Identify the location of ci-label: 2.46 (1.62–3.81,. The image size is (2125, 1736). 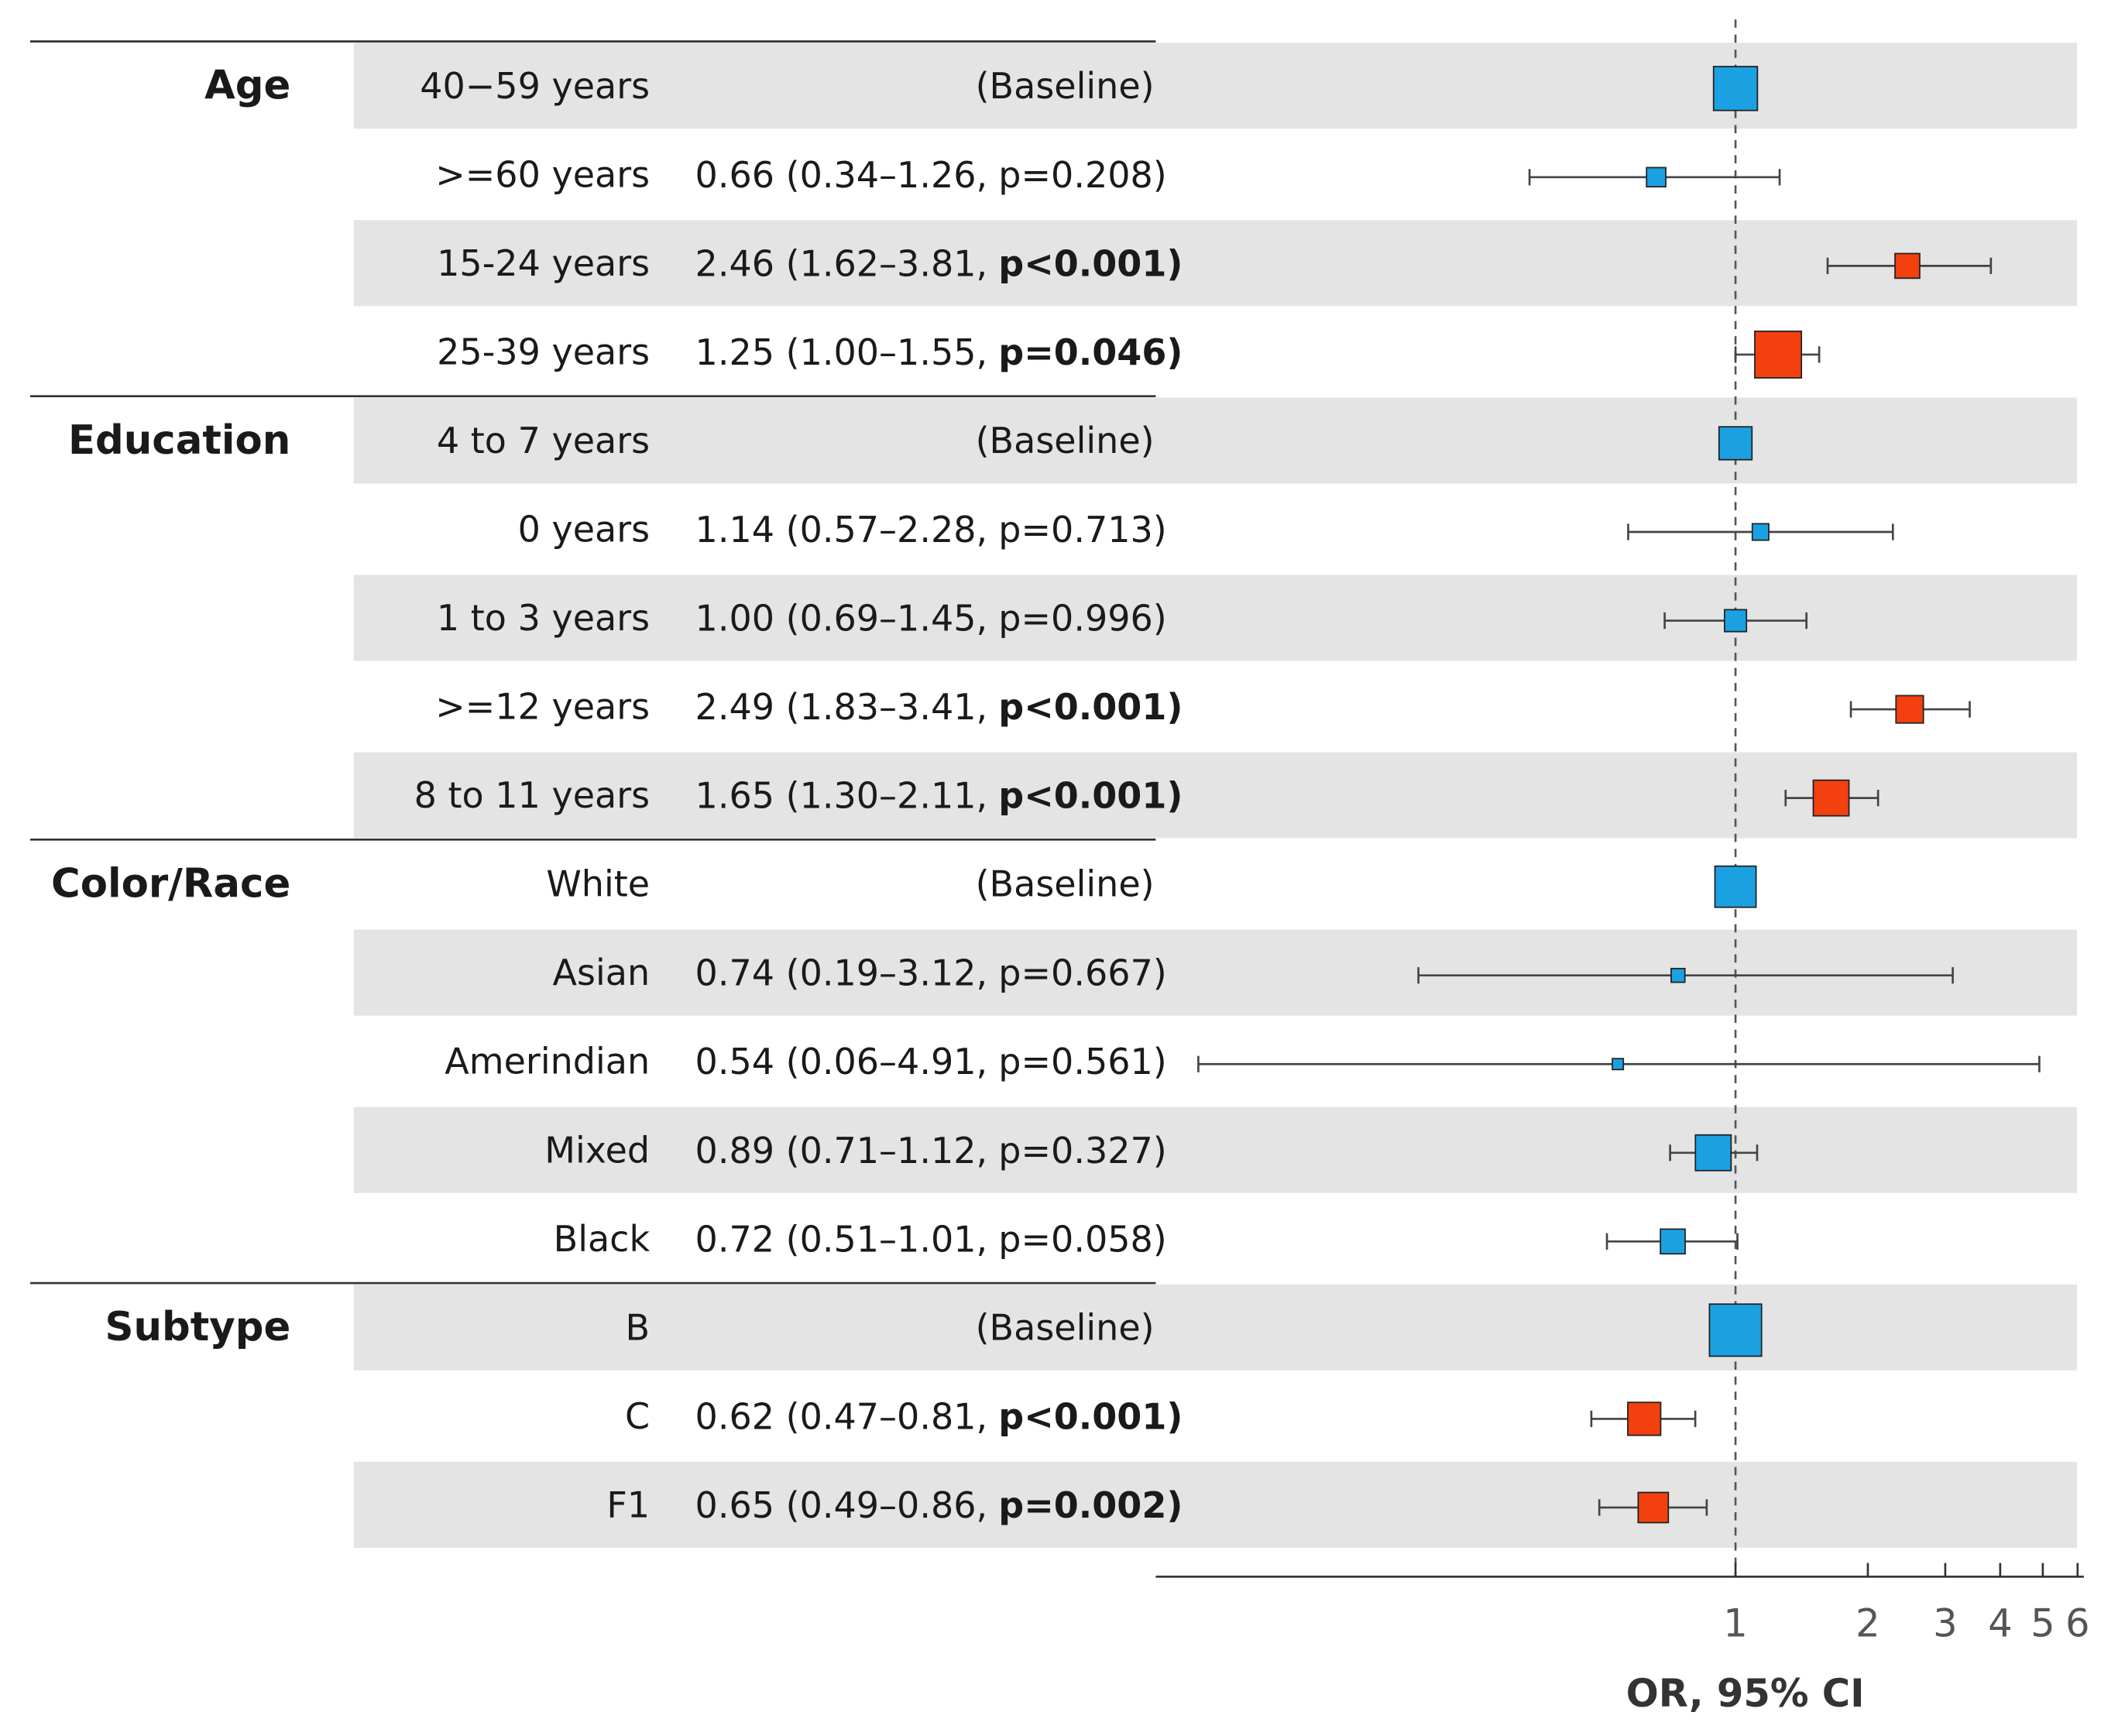
(842, 263).